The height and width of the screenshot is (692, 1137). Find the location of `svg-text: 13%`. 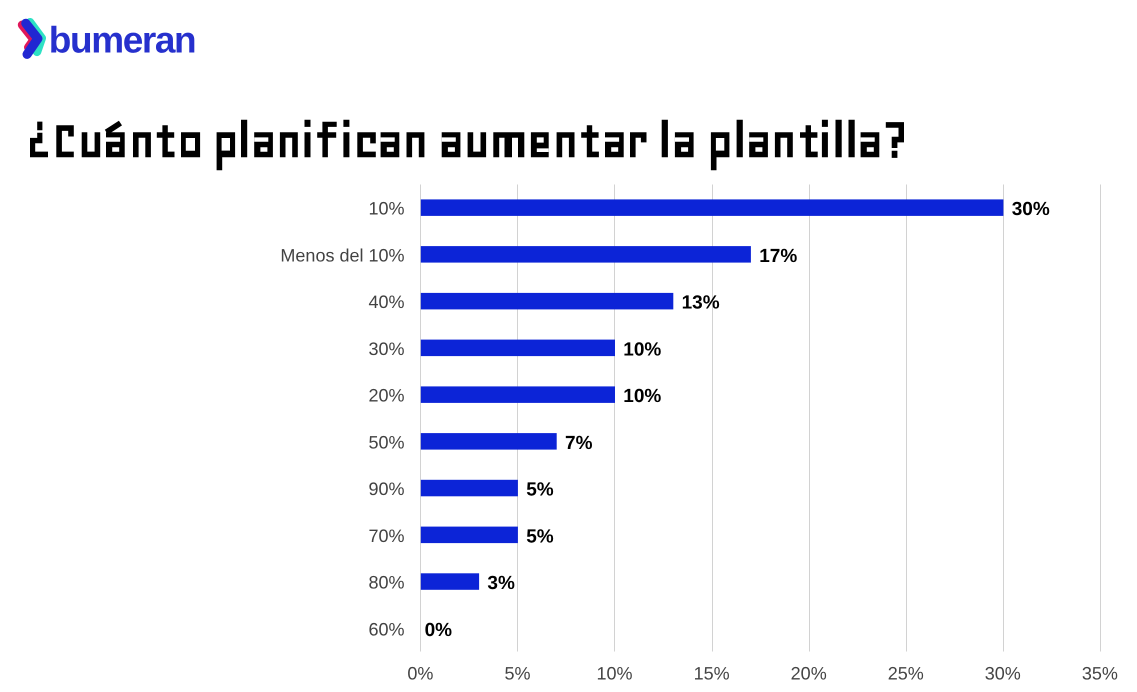

svg-text: 13% is located at coordinates (701, 303).